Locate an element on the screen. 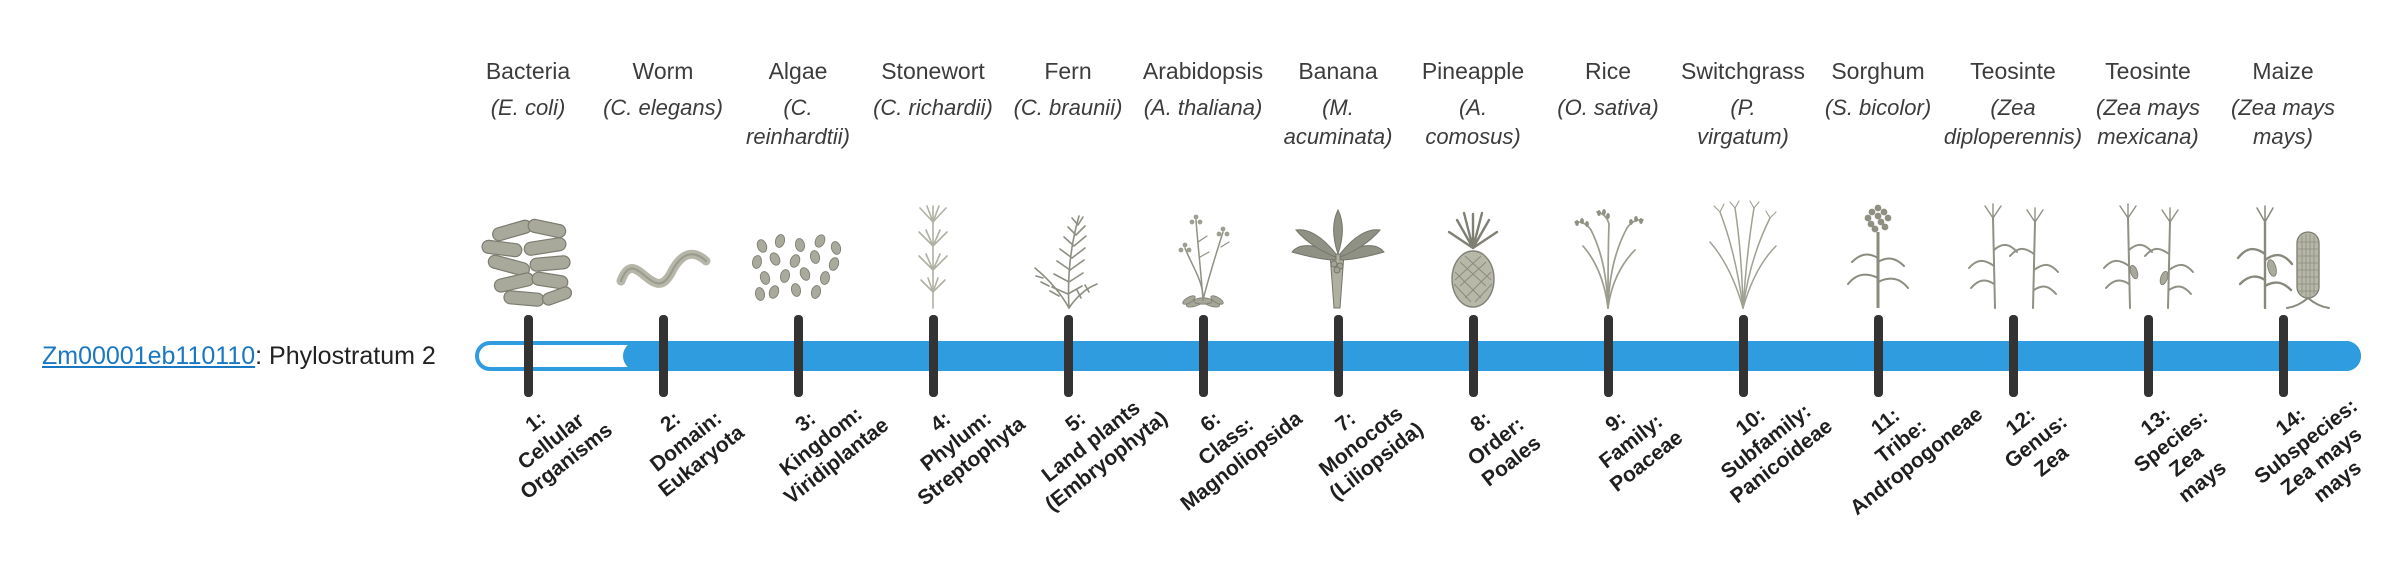 This screenshot has width=2400, height=580. phylostratum-label: 5: Land plants (Embryophyta) is located at coordinates (1091, 441).